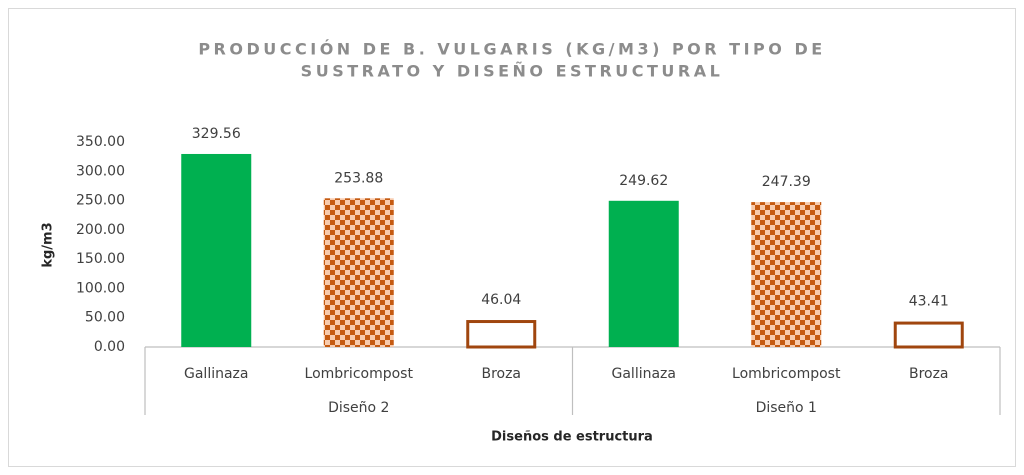  What do you see at coordinates (786, 182) in the screenshot?
I see `data-label: 247.39` at bounding box center [786, 182].